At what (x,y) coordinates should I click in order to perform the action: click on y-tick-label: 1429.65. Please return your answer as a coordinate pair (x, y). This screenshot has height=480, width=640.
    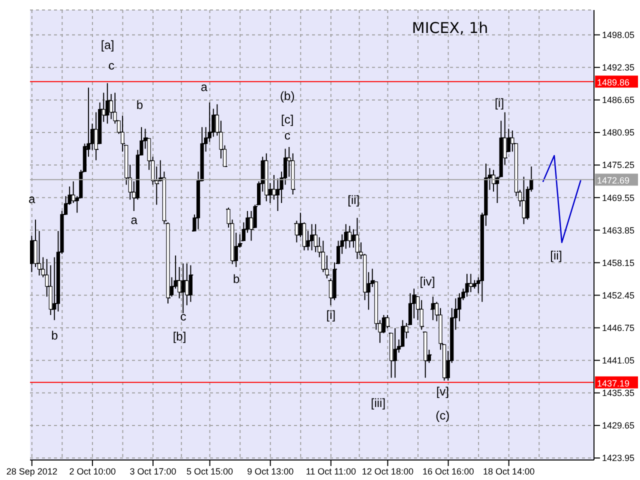
    Looking at the image, I should click on (618, 425).